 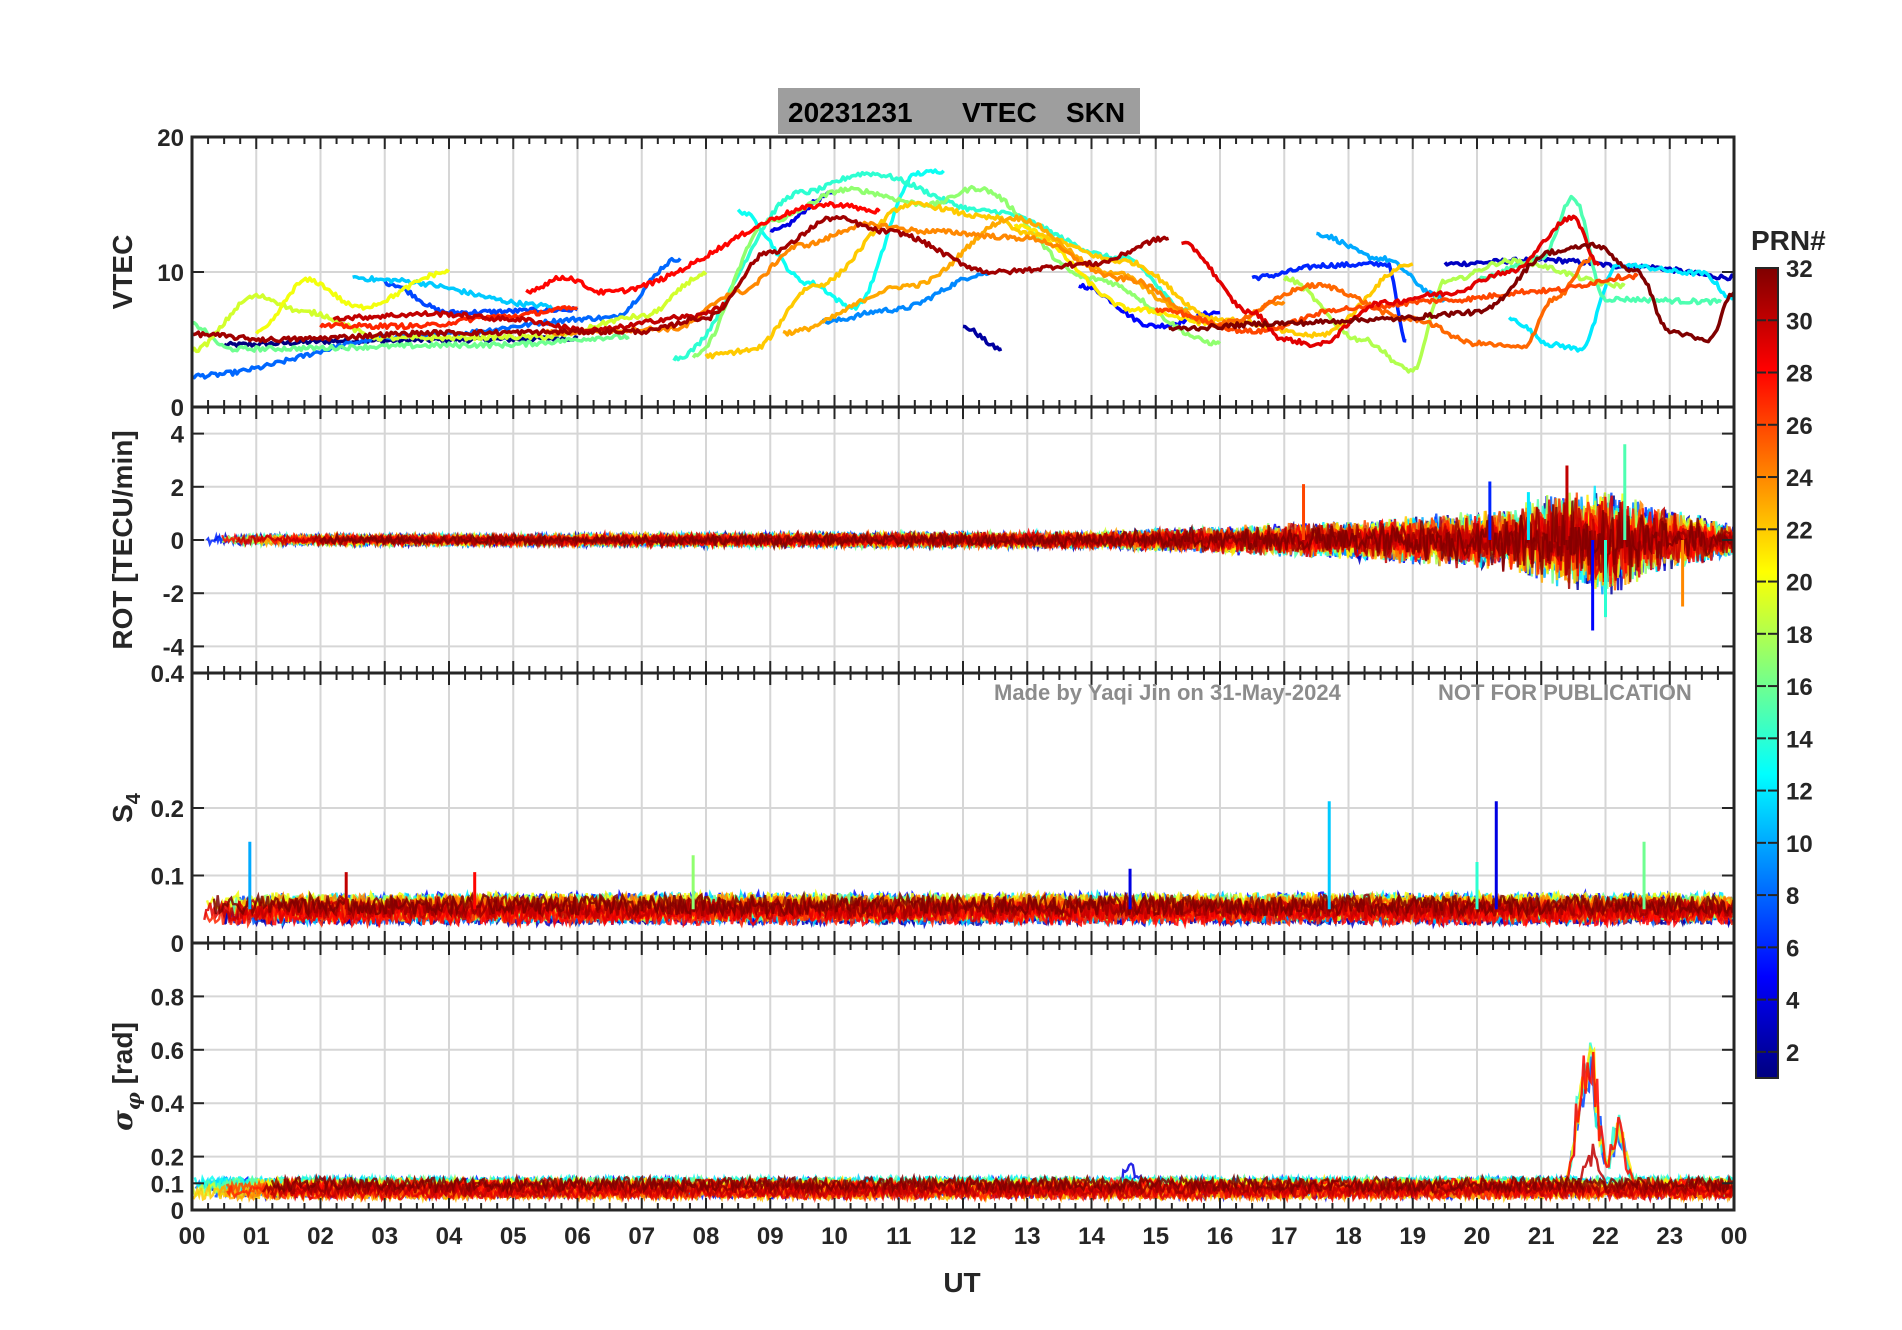 What do you see at coordinates (449, 1236) in the screenshot?
I see `x-tick-label: 04` at bounding box center [449, 1236].